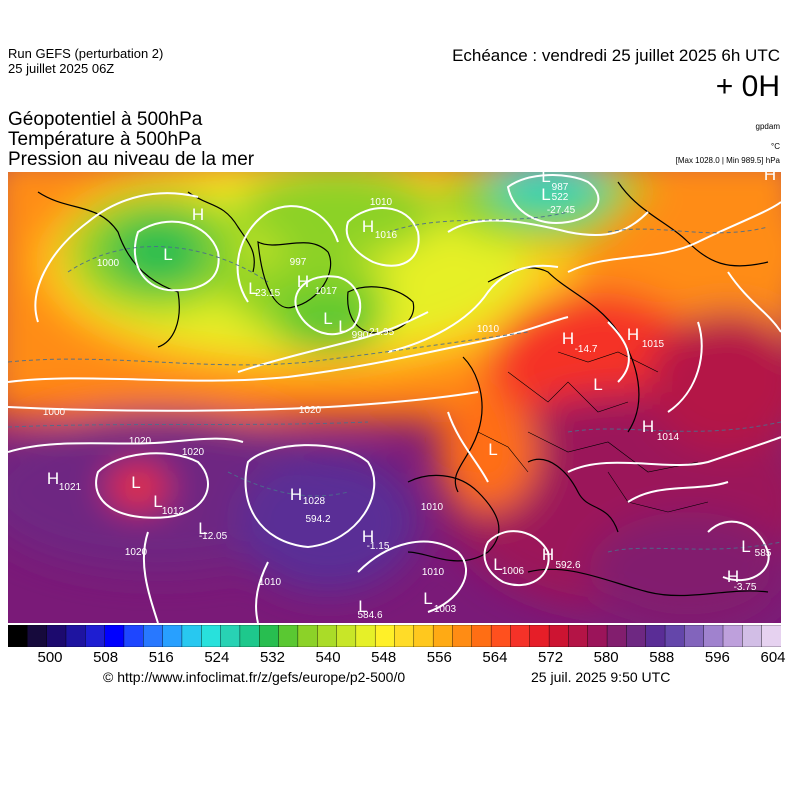  What do you see at coordinates (653, 344) in the screenshot?
I see `contour-value-label: 1015` at bounding box center [653, 344].